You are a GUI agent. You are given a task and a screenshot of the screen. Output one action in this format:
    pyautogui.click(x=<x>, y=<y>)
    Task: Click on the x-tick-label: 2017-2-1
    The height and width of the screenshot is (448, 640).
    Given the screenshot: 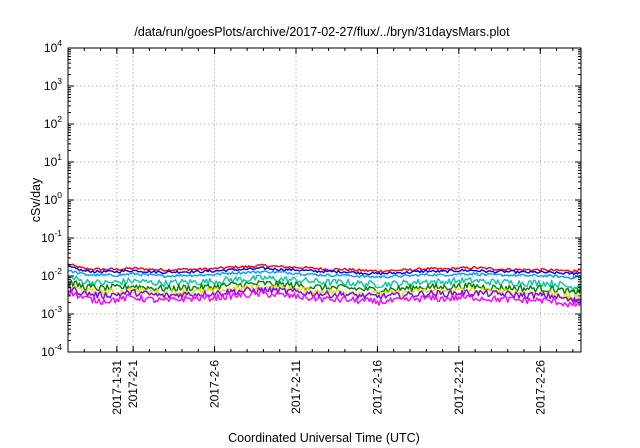 What is the action you would take?
    pyautogui.click(x=133, y=384)
    